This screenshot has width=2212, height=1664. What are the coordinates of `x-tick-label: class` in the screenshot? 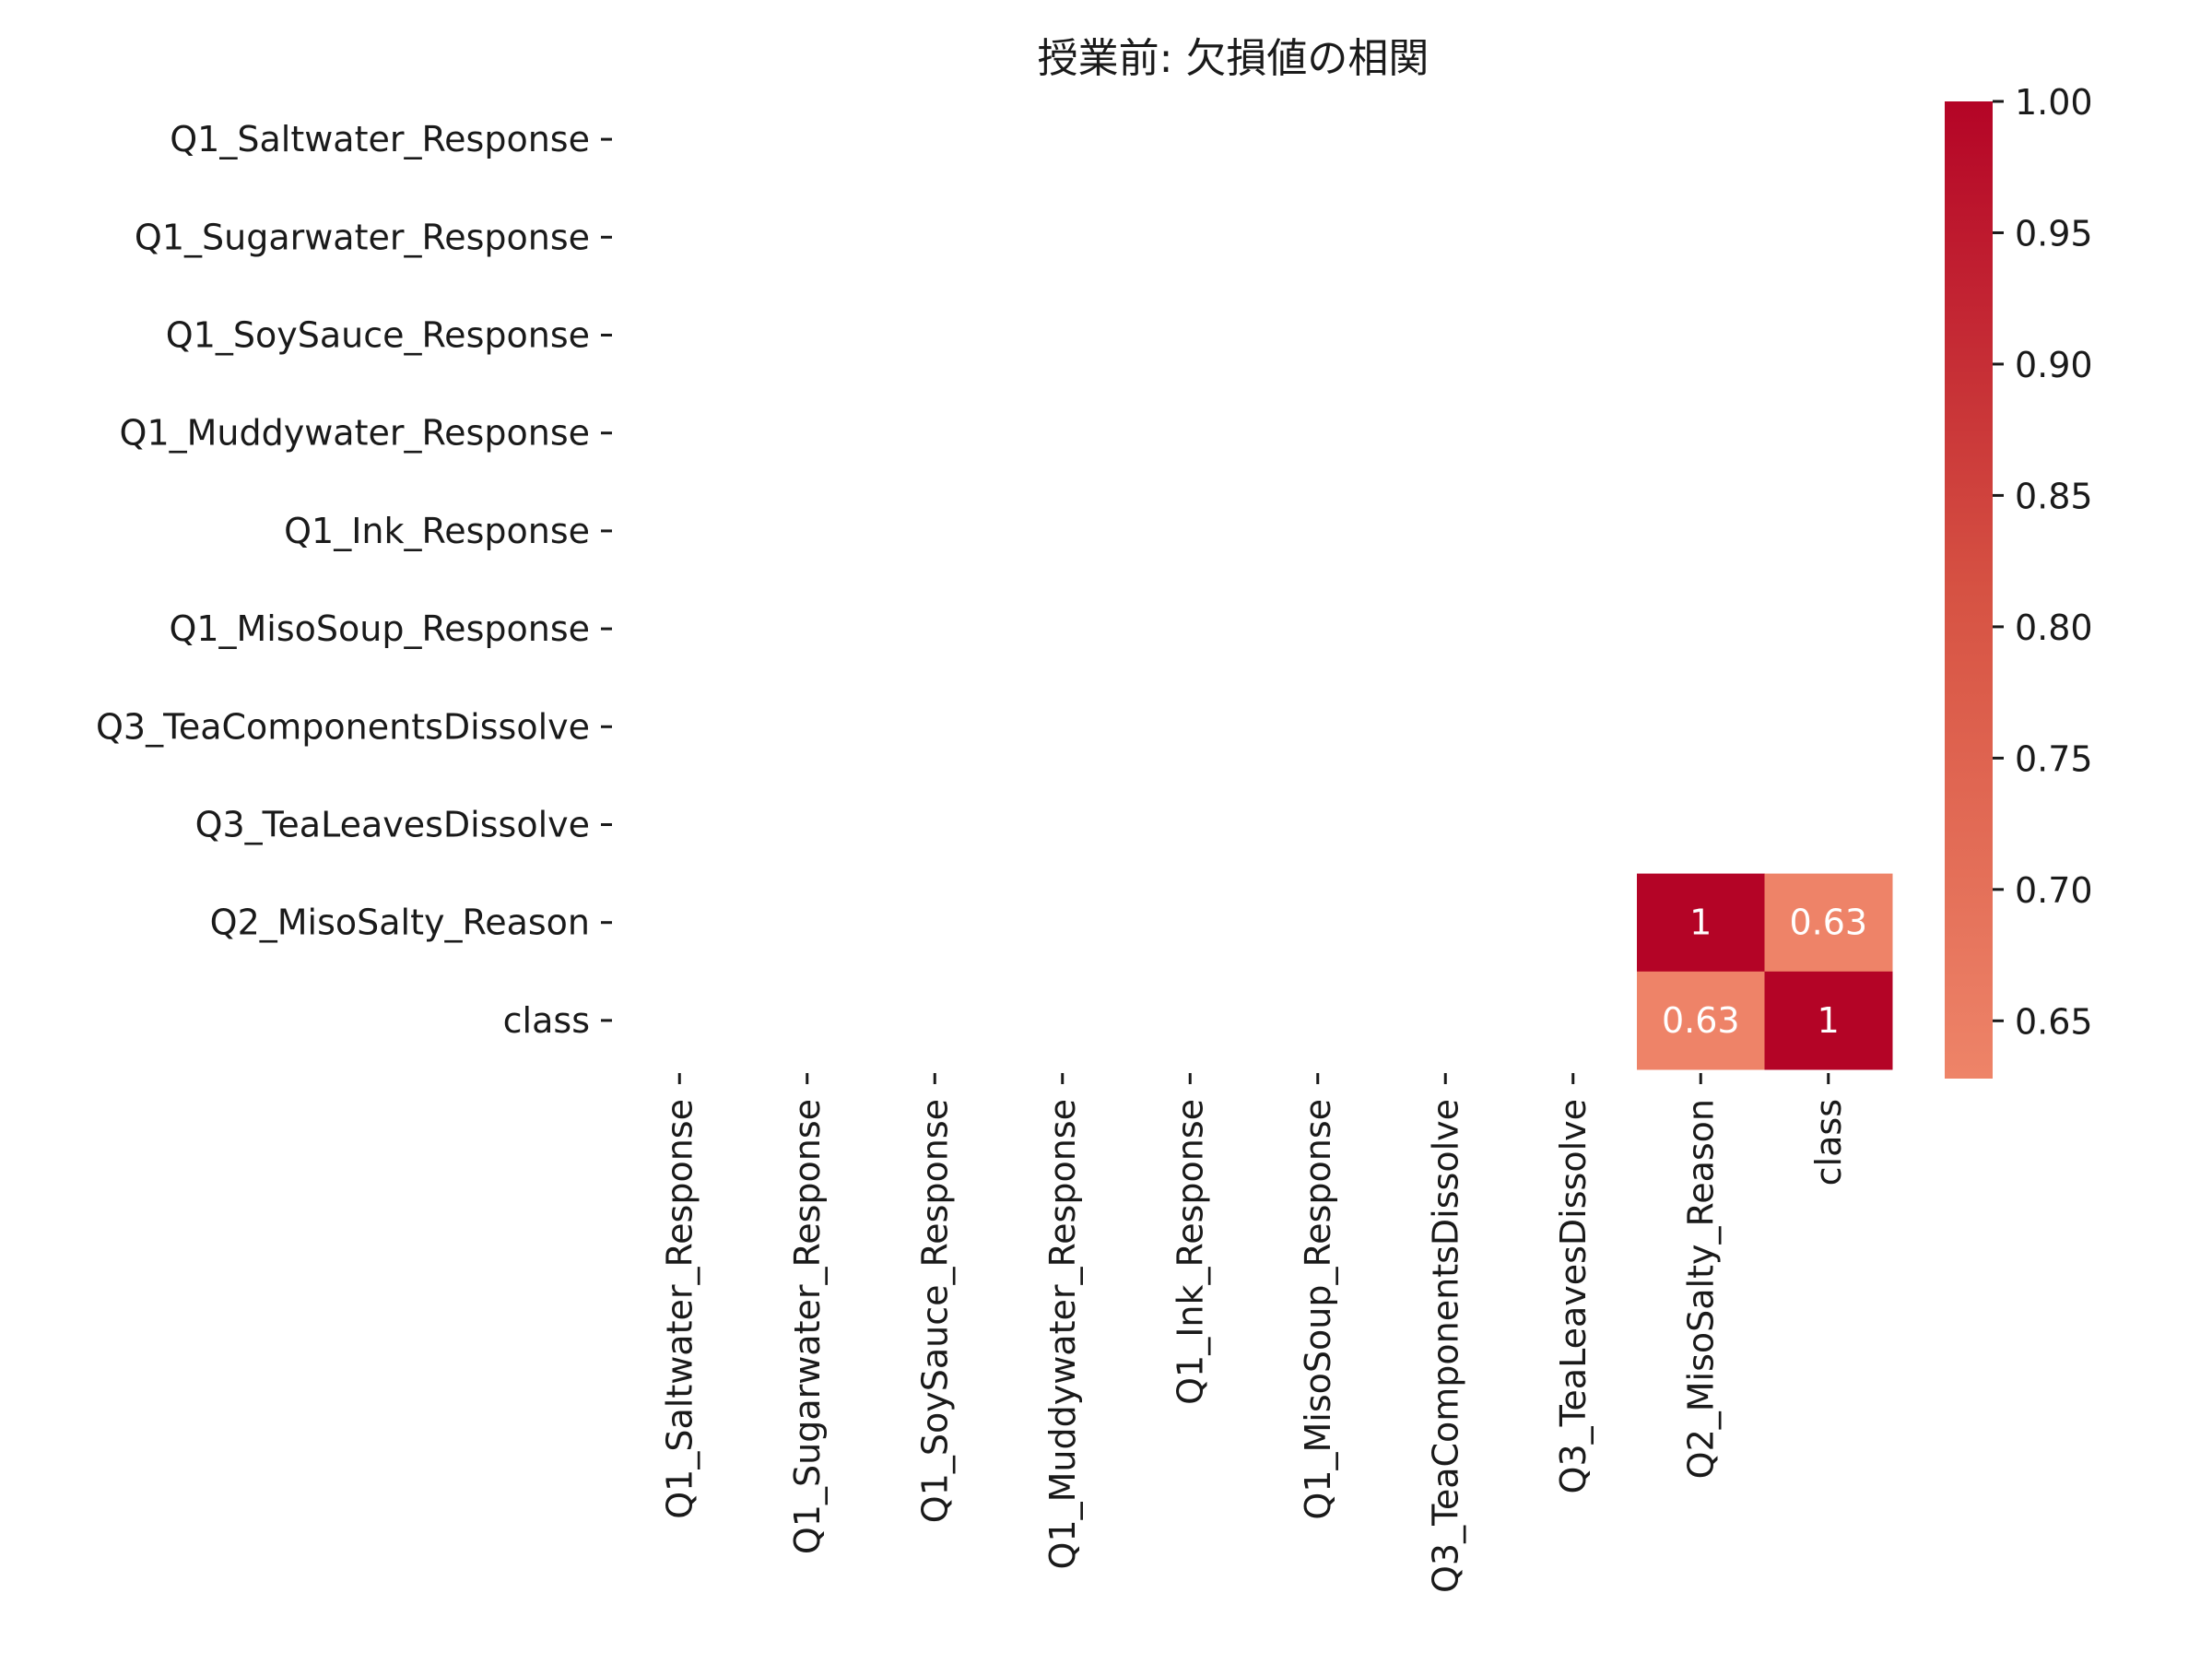 It's located at (1828, 1142).